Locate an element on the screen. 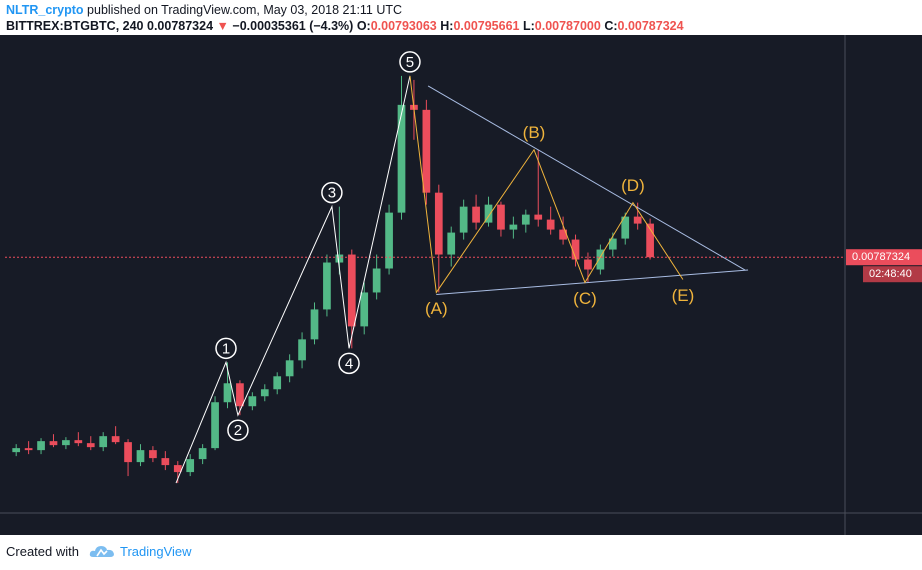 The width and height of the screenshot is (922, 570). wave-label: 2 is located at coordinates (238, 430).